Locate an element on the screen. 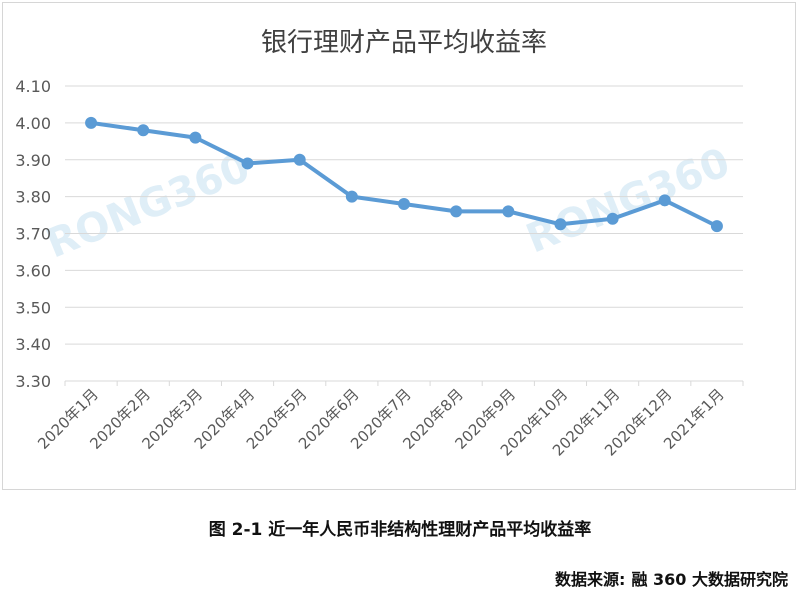 The image size is (800, 599). source-value: 融 360 大数据研究院 is located at coordinates (709, 579).